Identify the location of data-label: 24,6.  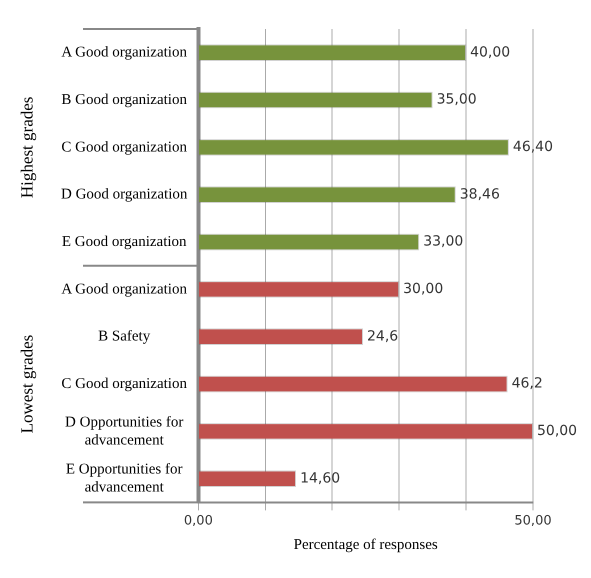
(382, 336).